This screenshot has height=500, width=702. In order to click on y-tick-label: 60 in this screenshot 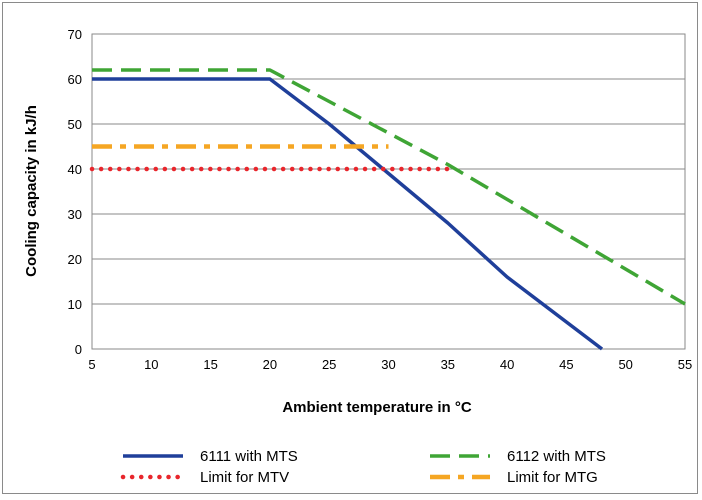, I will do `click(75, 79)`.